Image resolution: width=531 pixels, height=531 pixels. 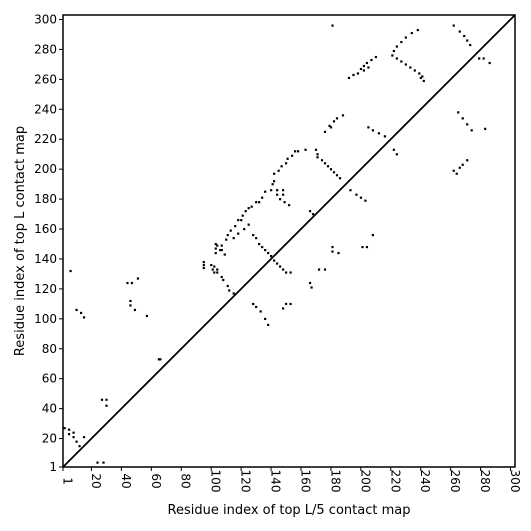 What do you see at coordinates (425, 481) in the screenshot?
I see `x-tick-label: 240` at bounding box center [425, 481].